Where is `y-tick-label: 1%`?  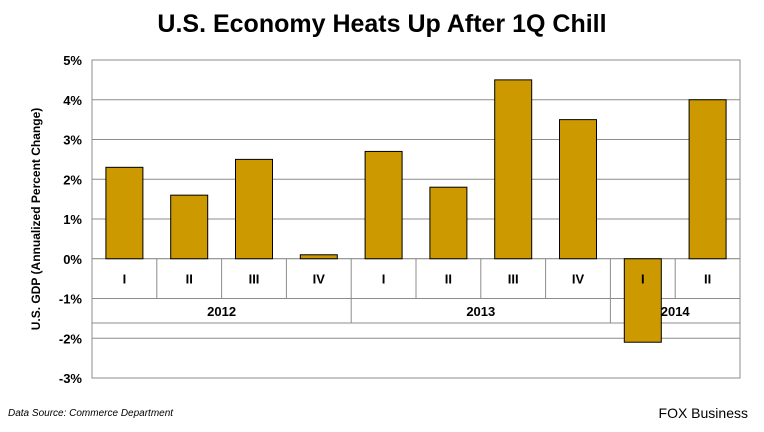 y-tick-label: 1% is located at coordinates (72, 219).